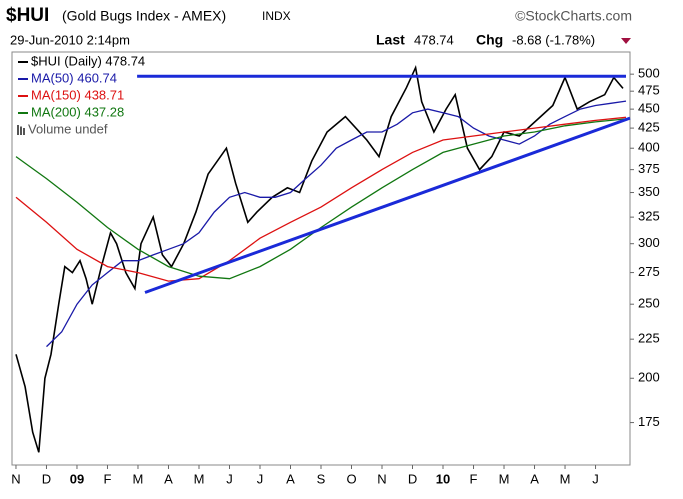 Image resolution: width=683 pixels, height=499 pixels. Describe the element at coordinates (351, 478) in the screenshot. I see `x-tick-label: O` at that location.